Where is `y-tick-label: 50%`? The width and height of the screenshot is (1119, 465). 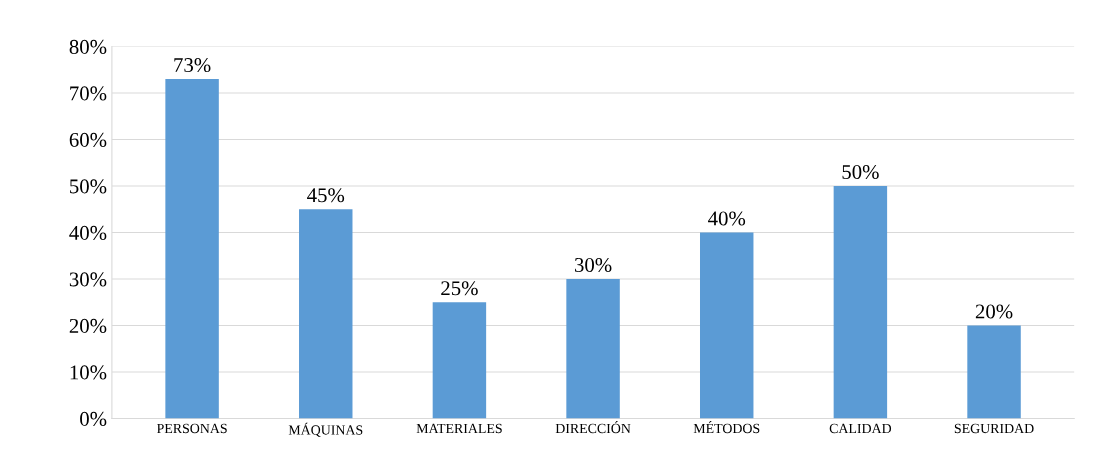 y-tick-label: 50% is located at coordinates (88, 186).